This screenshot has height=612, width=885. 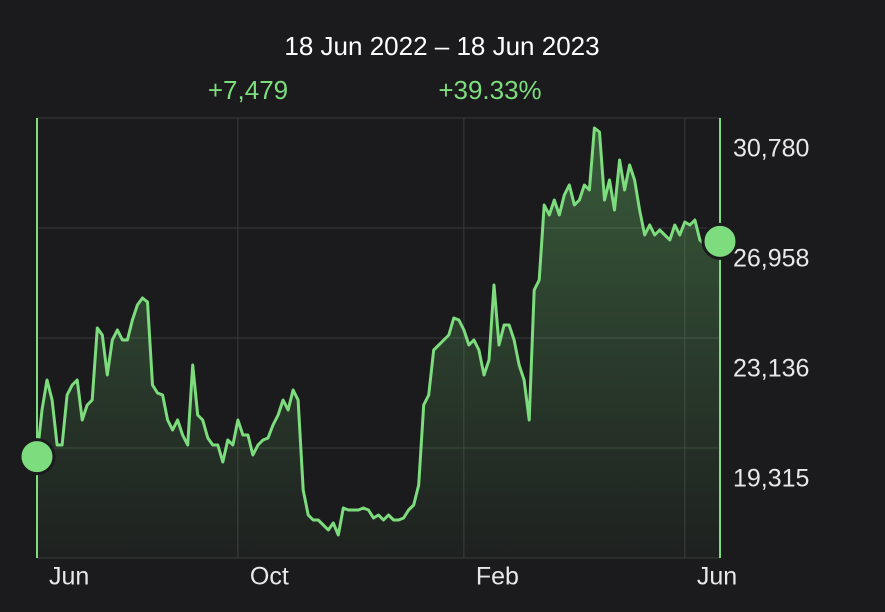 What do you see at coordinates (771, 479) in the screenshot?
I see `y-tick-label: 19,315` at bounding box center [771, 479].